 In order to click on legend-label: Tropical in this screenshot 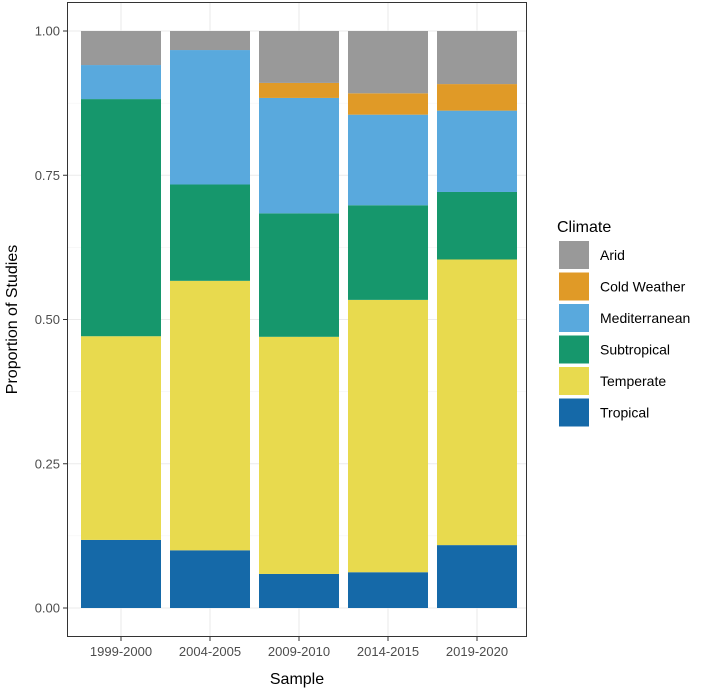, I will do `click(624, 413)`.